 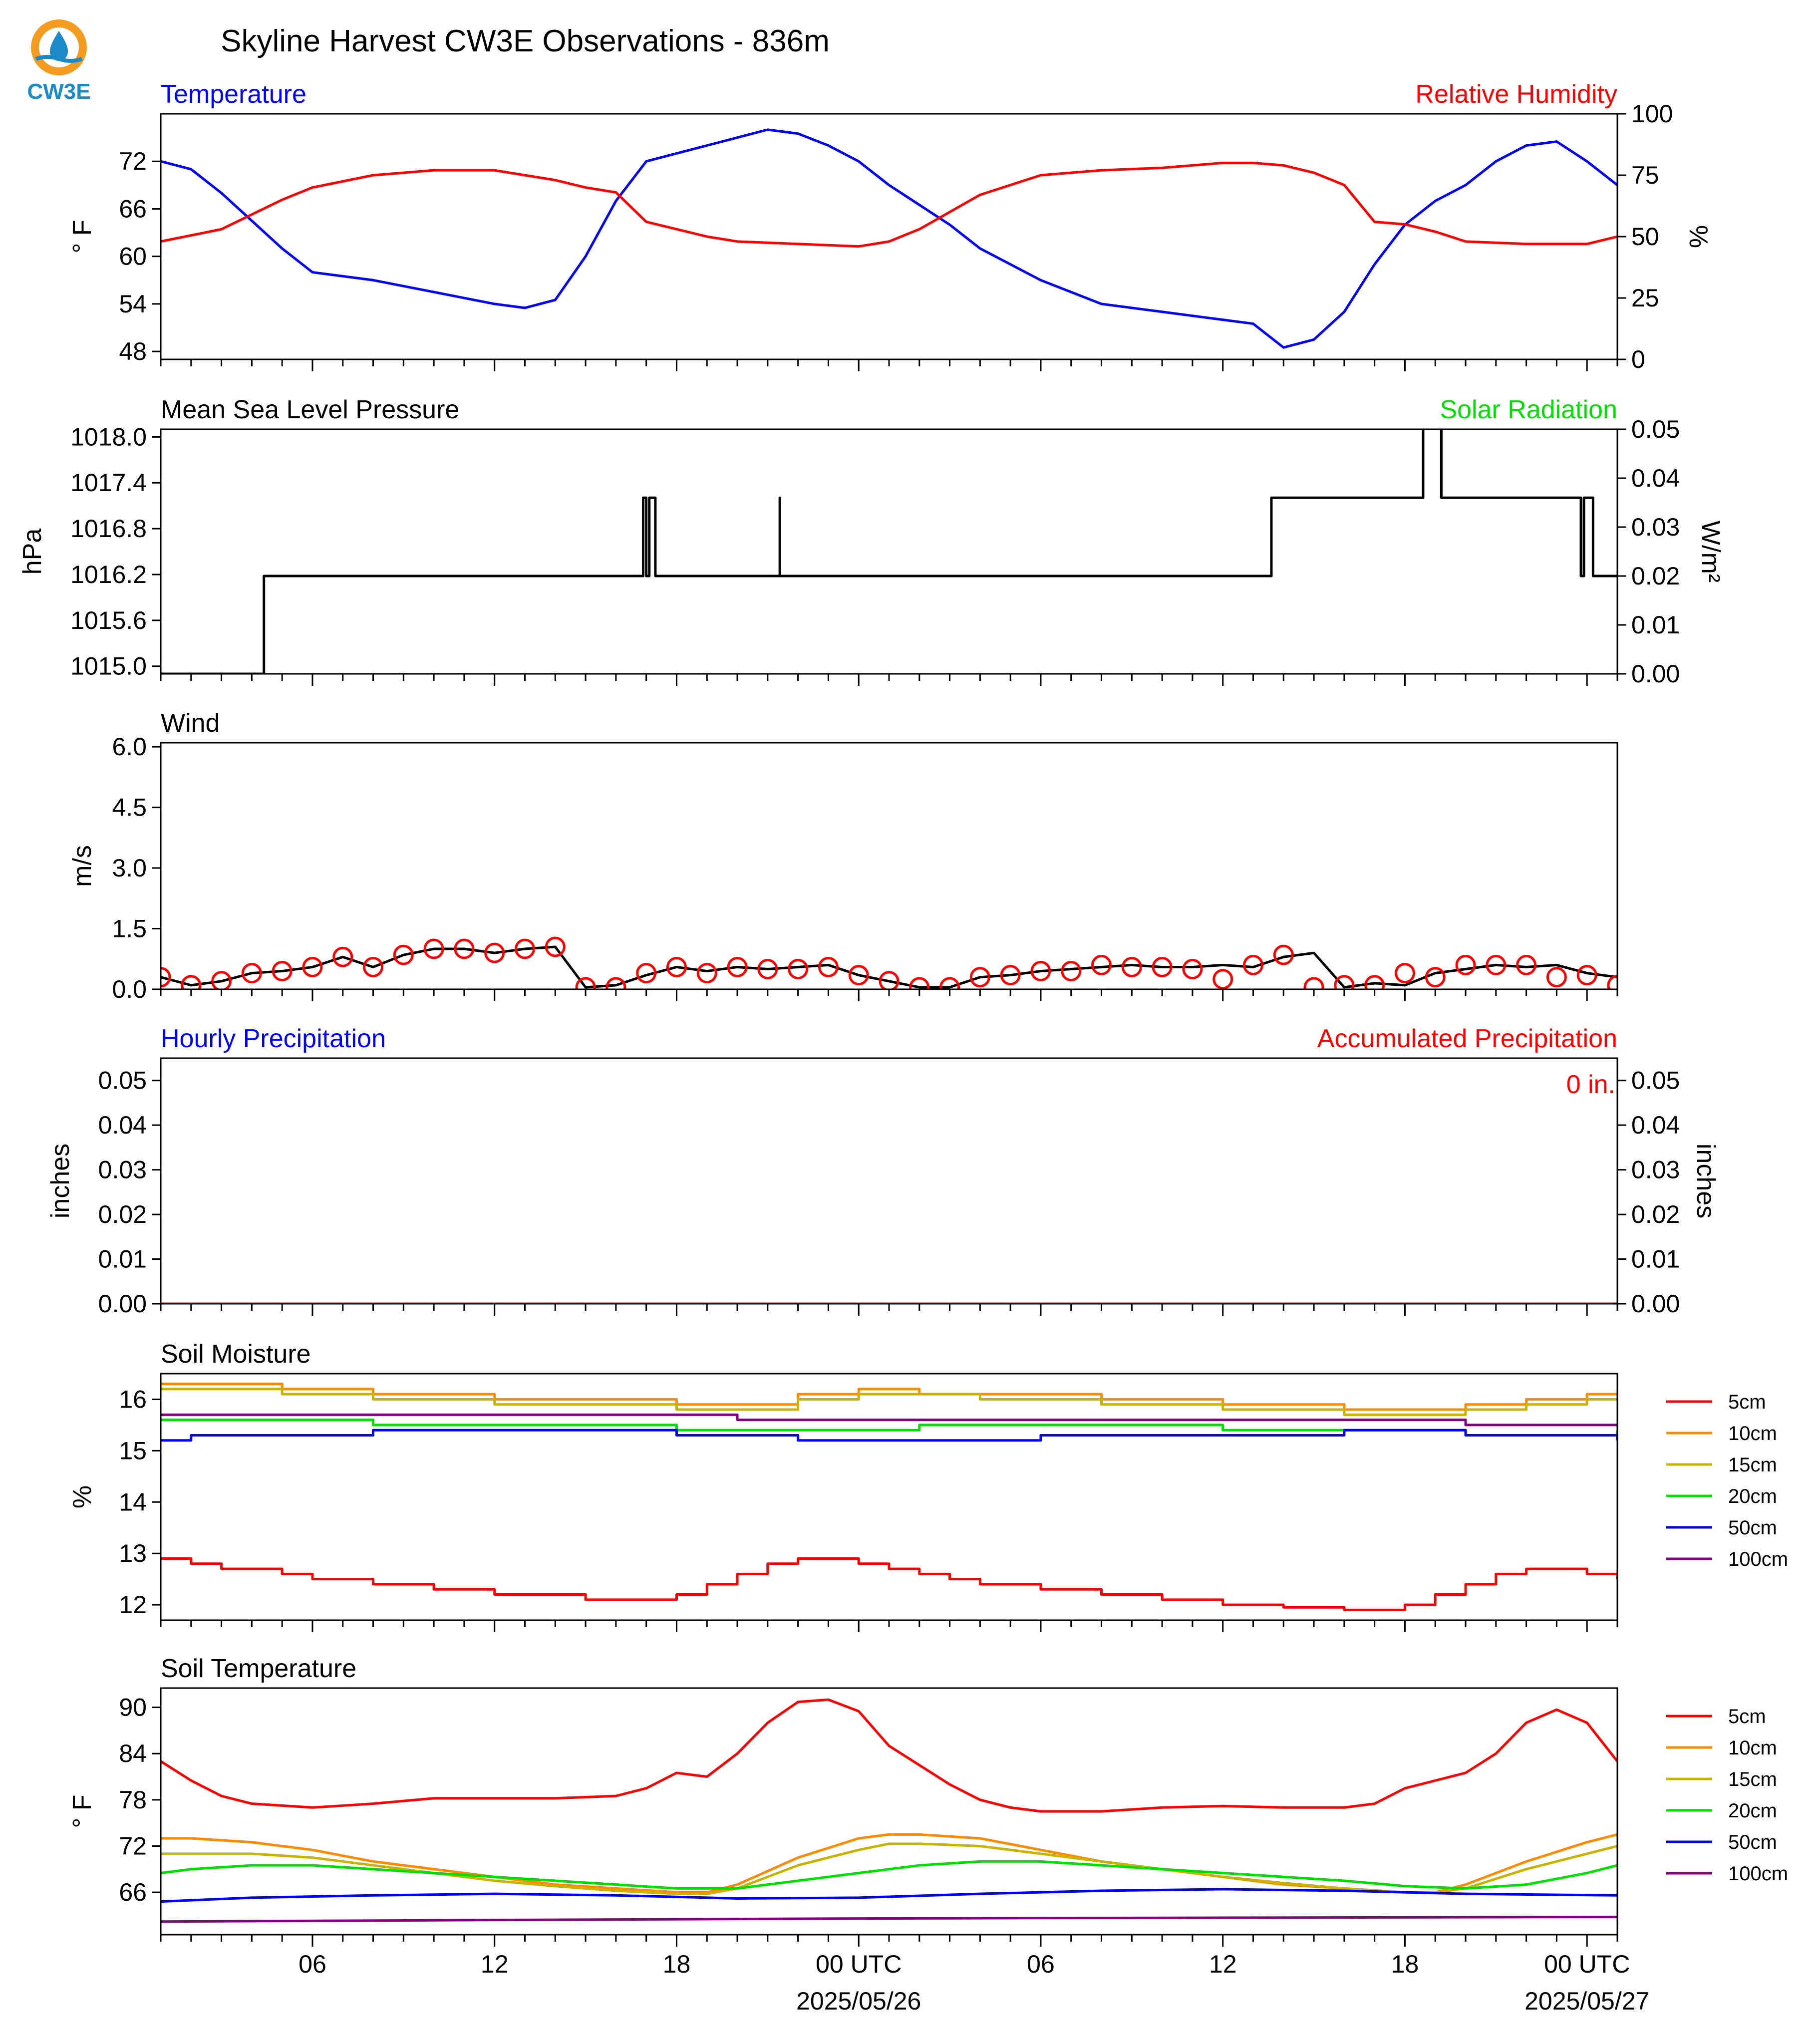 What do you see at coordinates (133, 1753) in the screenshot?
I see `y-tick-label-left: 84` at bounding box center [133, 1753].